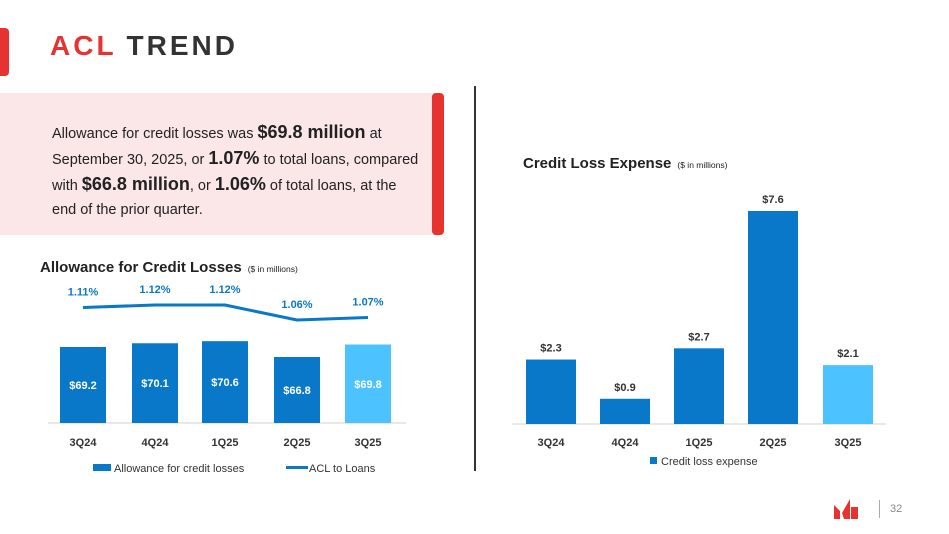 This screenshot has width=949, height=534. I want to click on cle-x-tick-3Q25: 3Q25, so click(848, 443).